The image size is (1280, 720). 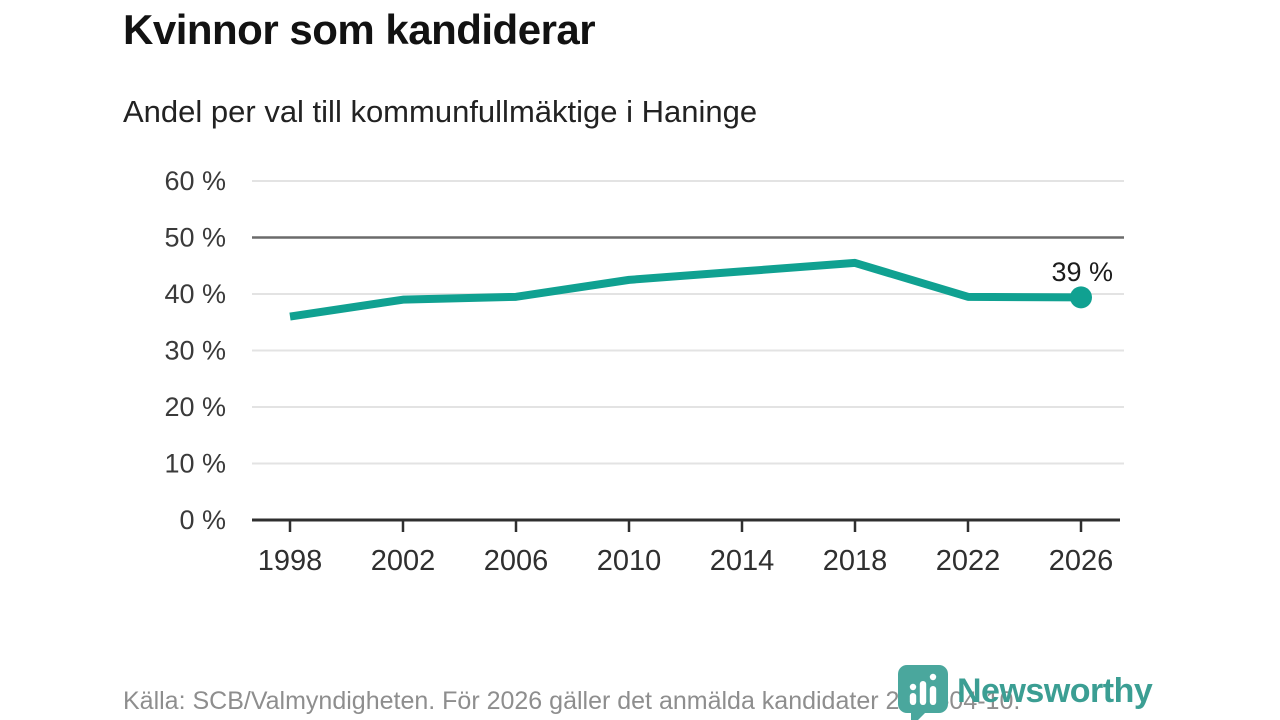 What do you see at coordinates (1055, 691) in the screenshot?
I see `newsworthy-wordmark: Newsworthy` at bounding box center [1055, 691].